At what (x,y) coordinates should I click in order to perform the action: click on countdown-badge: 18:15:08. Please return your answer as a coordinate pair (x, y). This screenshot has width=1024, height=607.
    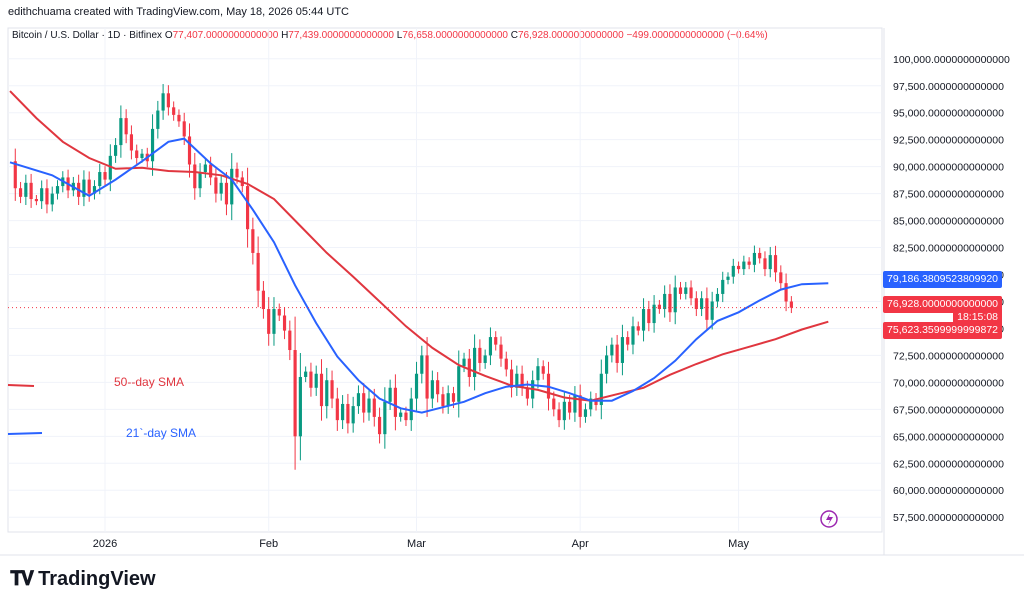
    Looking at the image, I should click on (977, 317).